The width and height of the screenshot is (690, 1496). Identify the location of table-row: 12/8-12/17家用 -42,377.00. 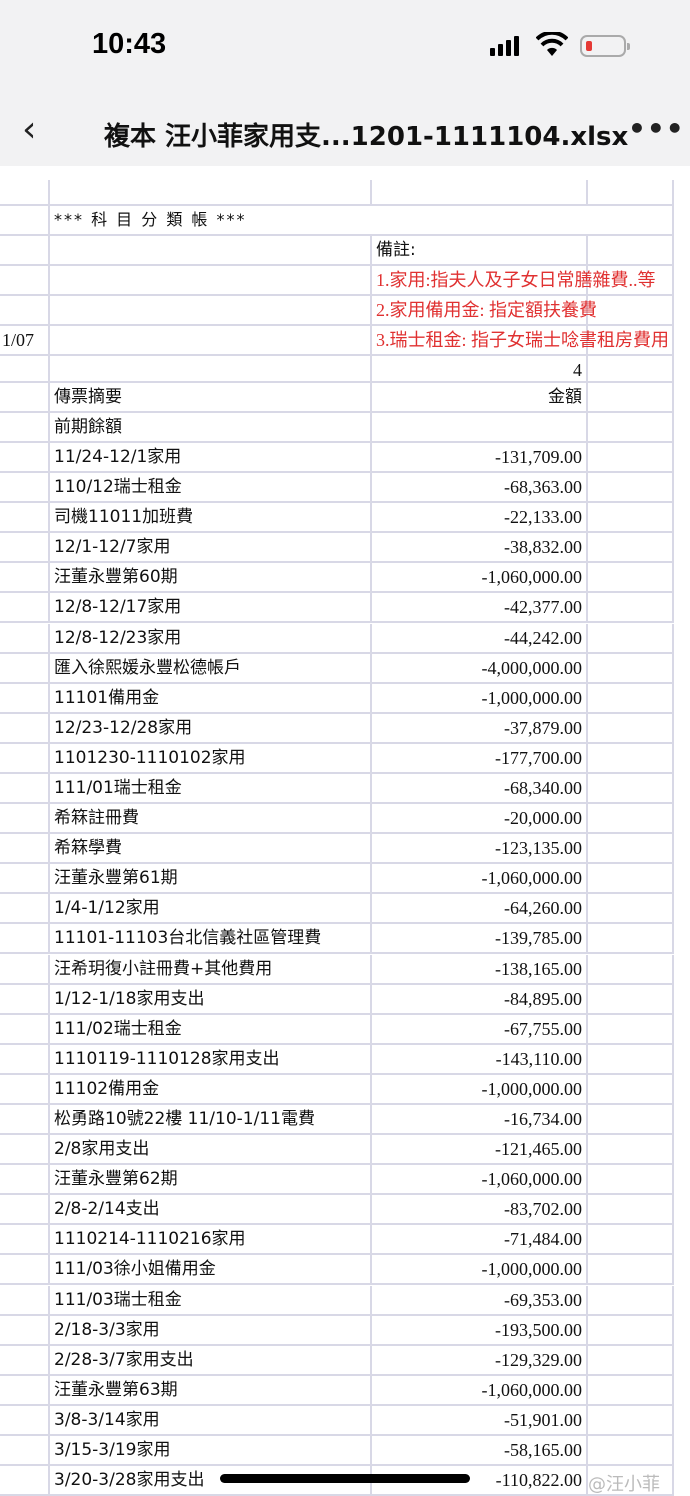
(345, 608).